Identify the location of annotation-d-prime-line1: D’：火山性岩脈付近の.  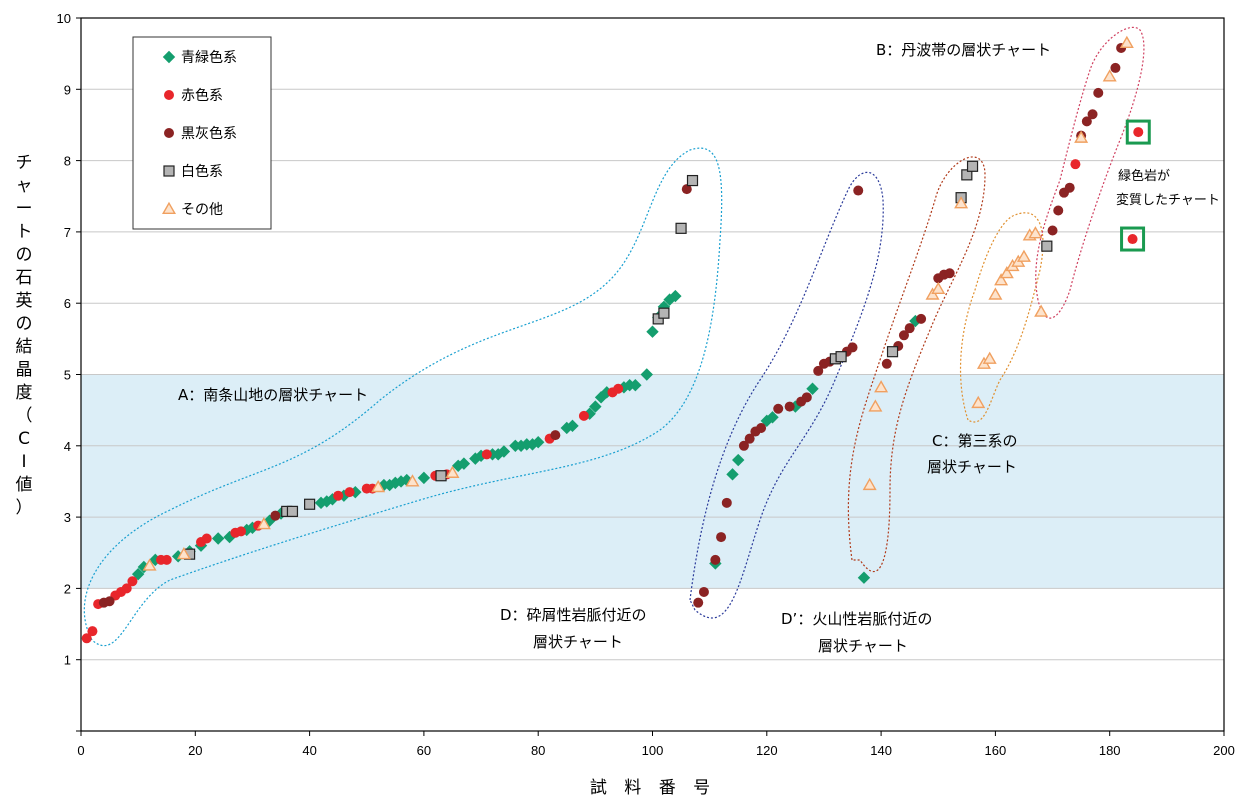
(856, 619).